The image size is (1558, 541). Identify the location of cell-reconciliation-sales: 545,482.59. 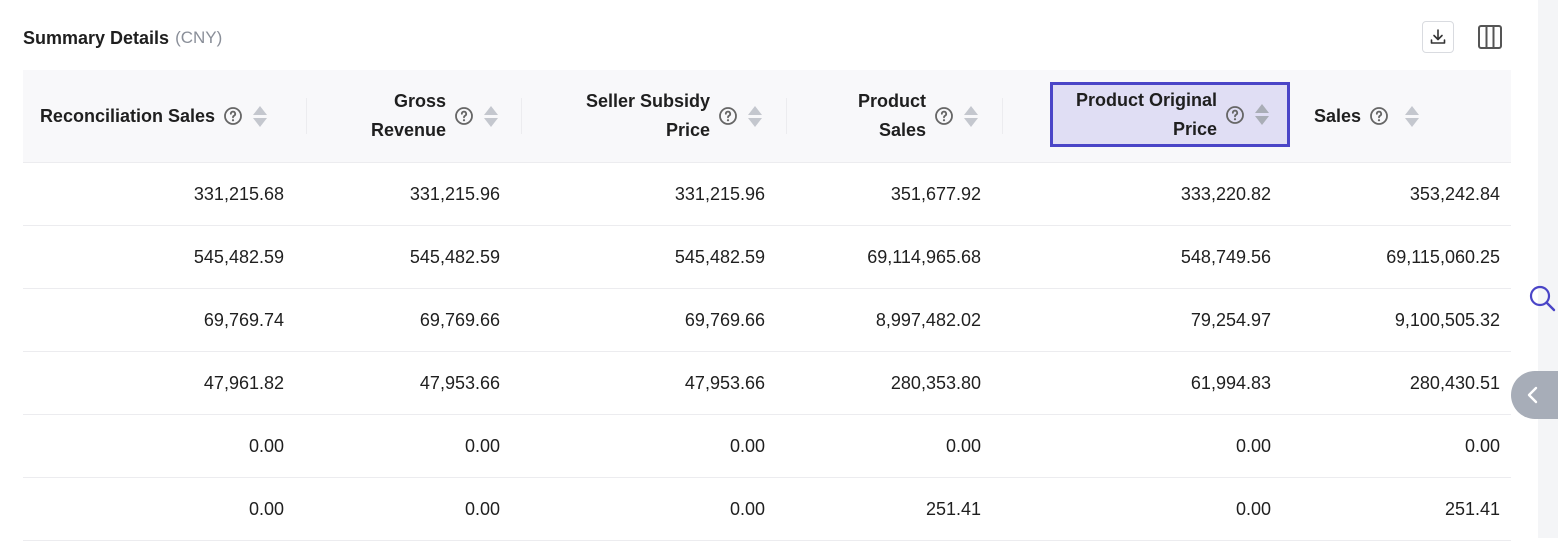
(238, 256).